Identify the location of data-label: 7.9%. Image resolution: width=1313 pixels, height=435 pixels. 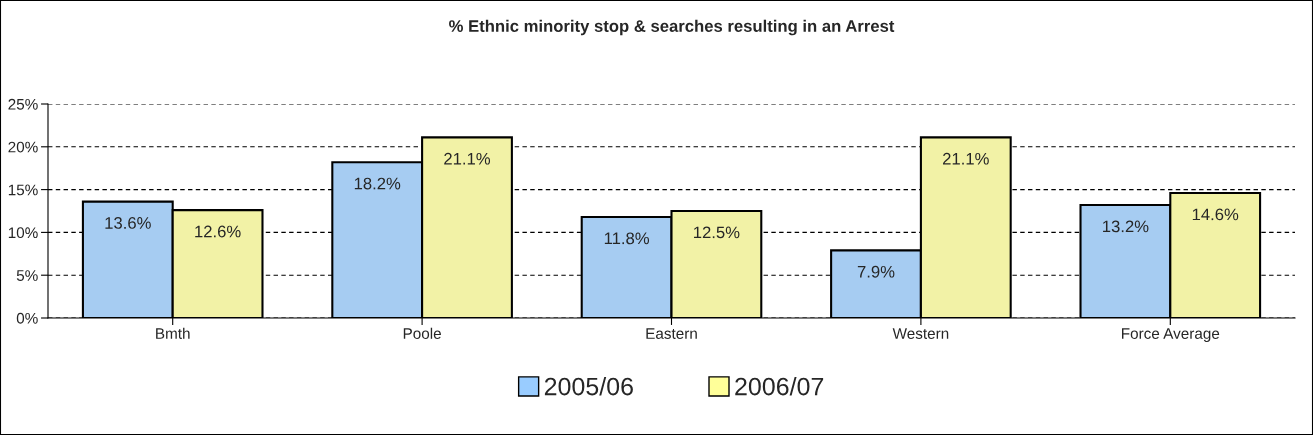
(876, 271).